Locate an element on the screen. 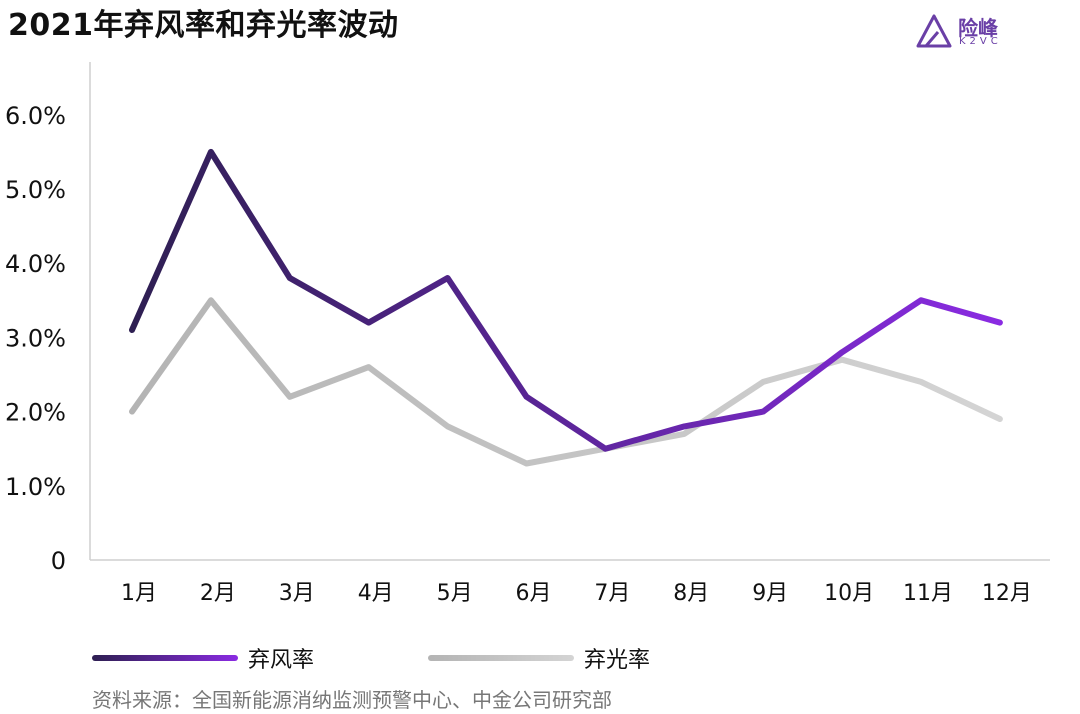 The height and width of the screenshot is (714, 1080). y-tick-labels: 0 1.0% 2.0% 3.0% 4.0% 5.0% 6.0% is located at coordinates (35, 338).